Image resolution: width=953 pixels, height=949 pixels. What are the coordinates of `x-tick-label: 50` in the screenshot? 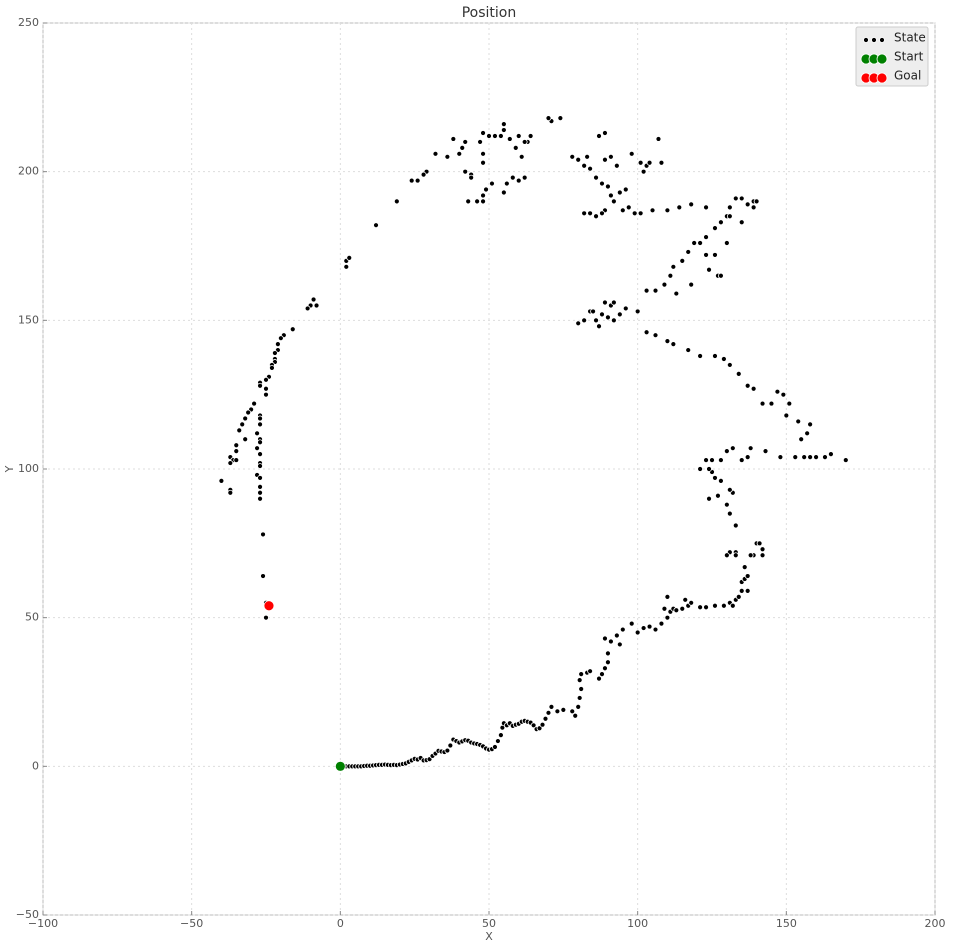 It's located at (489, 923).